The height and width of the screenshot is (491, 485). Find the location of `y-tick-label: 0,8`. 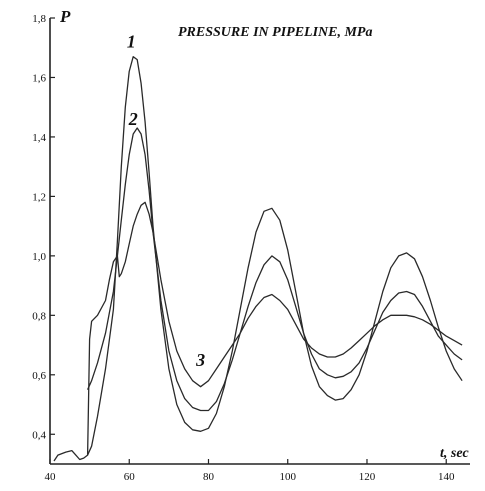

y-tick-label: 0,8 is located at coordinates (39, 316).